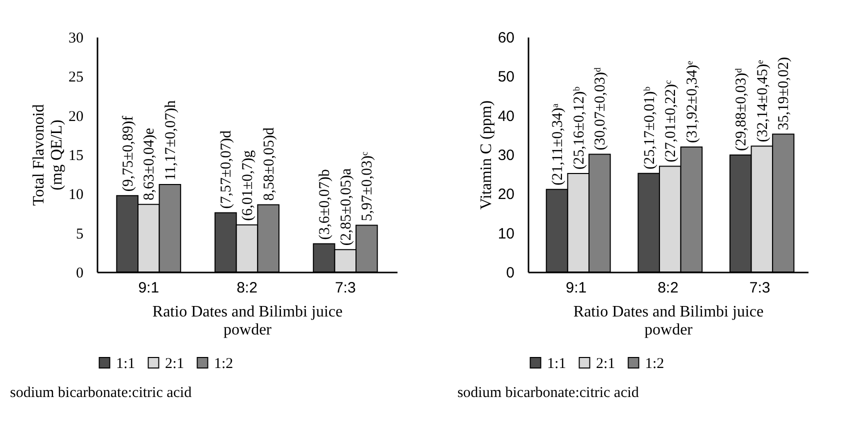 The width and height of the screenshot is (841, 436). What do you see at coordinates (506, 38) in the screenshot?
I see `y-tick-label: 60` at bounding box center [506, 38].